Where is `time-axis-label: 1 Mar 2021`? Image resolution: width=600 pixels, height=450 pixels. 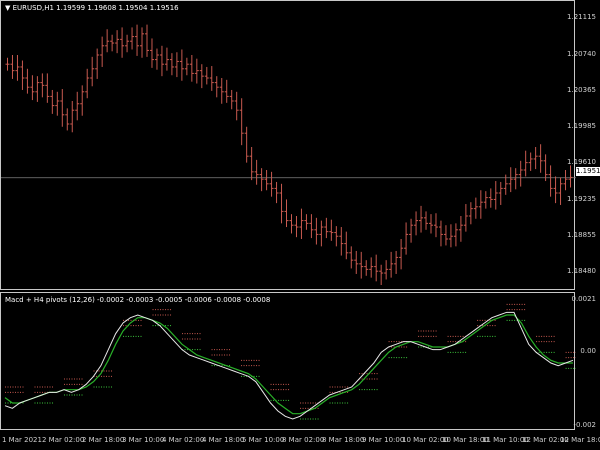 time-axis-label: 1 Mar 2021 is located at coordinates (22, 440).